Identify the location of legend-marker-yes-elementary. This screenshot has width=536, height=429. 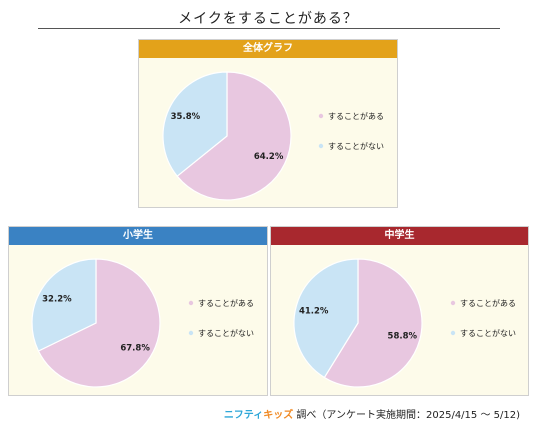
(191, 303).